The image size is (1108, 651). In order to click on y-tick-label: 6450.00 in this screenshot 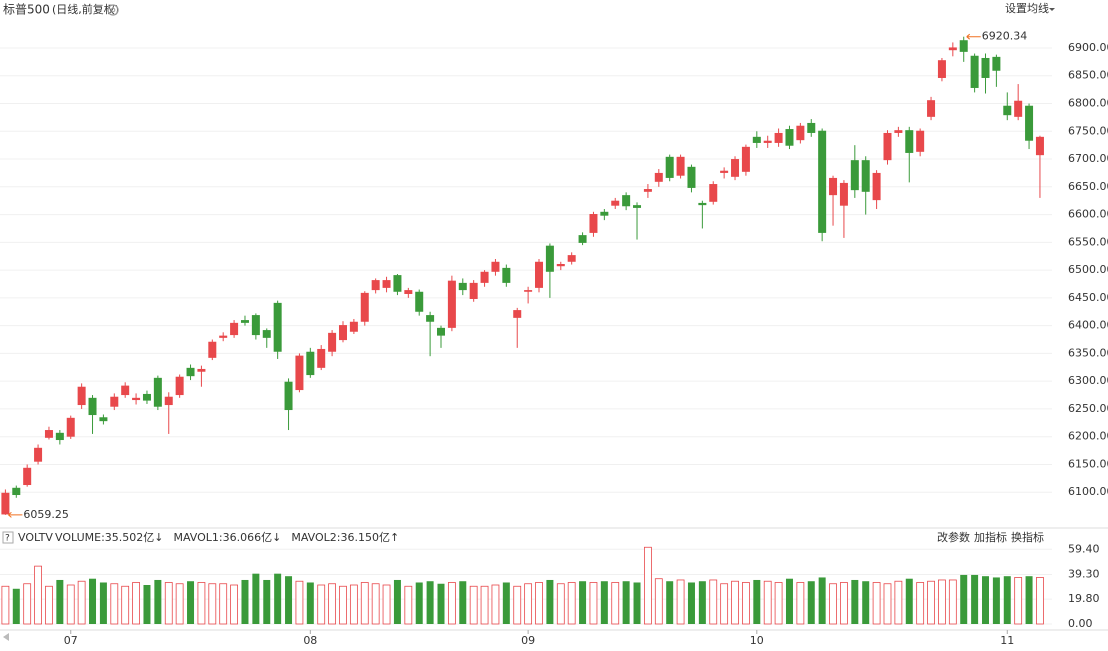, I will do `click(1088, 297)`.